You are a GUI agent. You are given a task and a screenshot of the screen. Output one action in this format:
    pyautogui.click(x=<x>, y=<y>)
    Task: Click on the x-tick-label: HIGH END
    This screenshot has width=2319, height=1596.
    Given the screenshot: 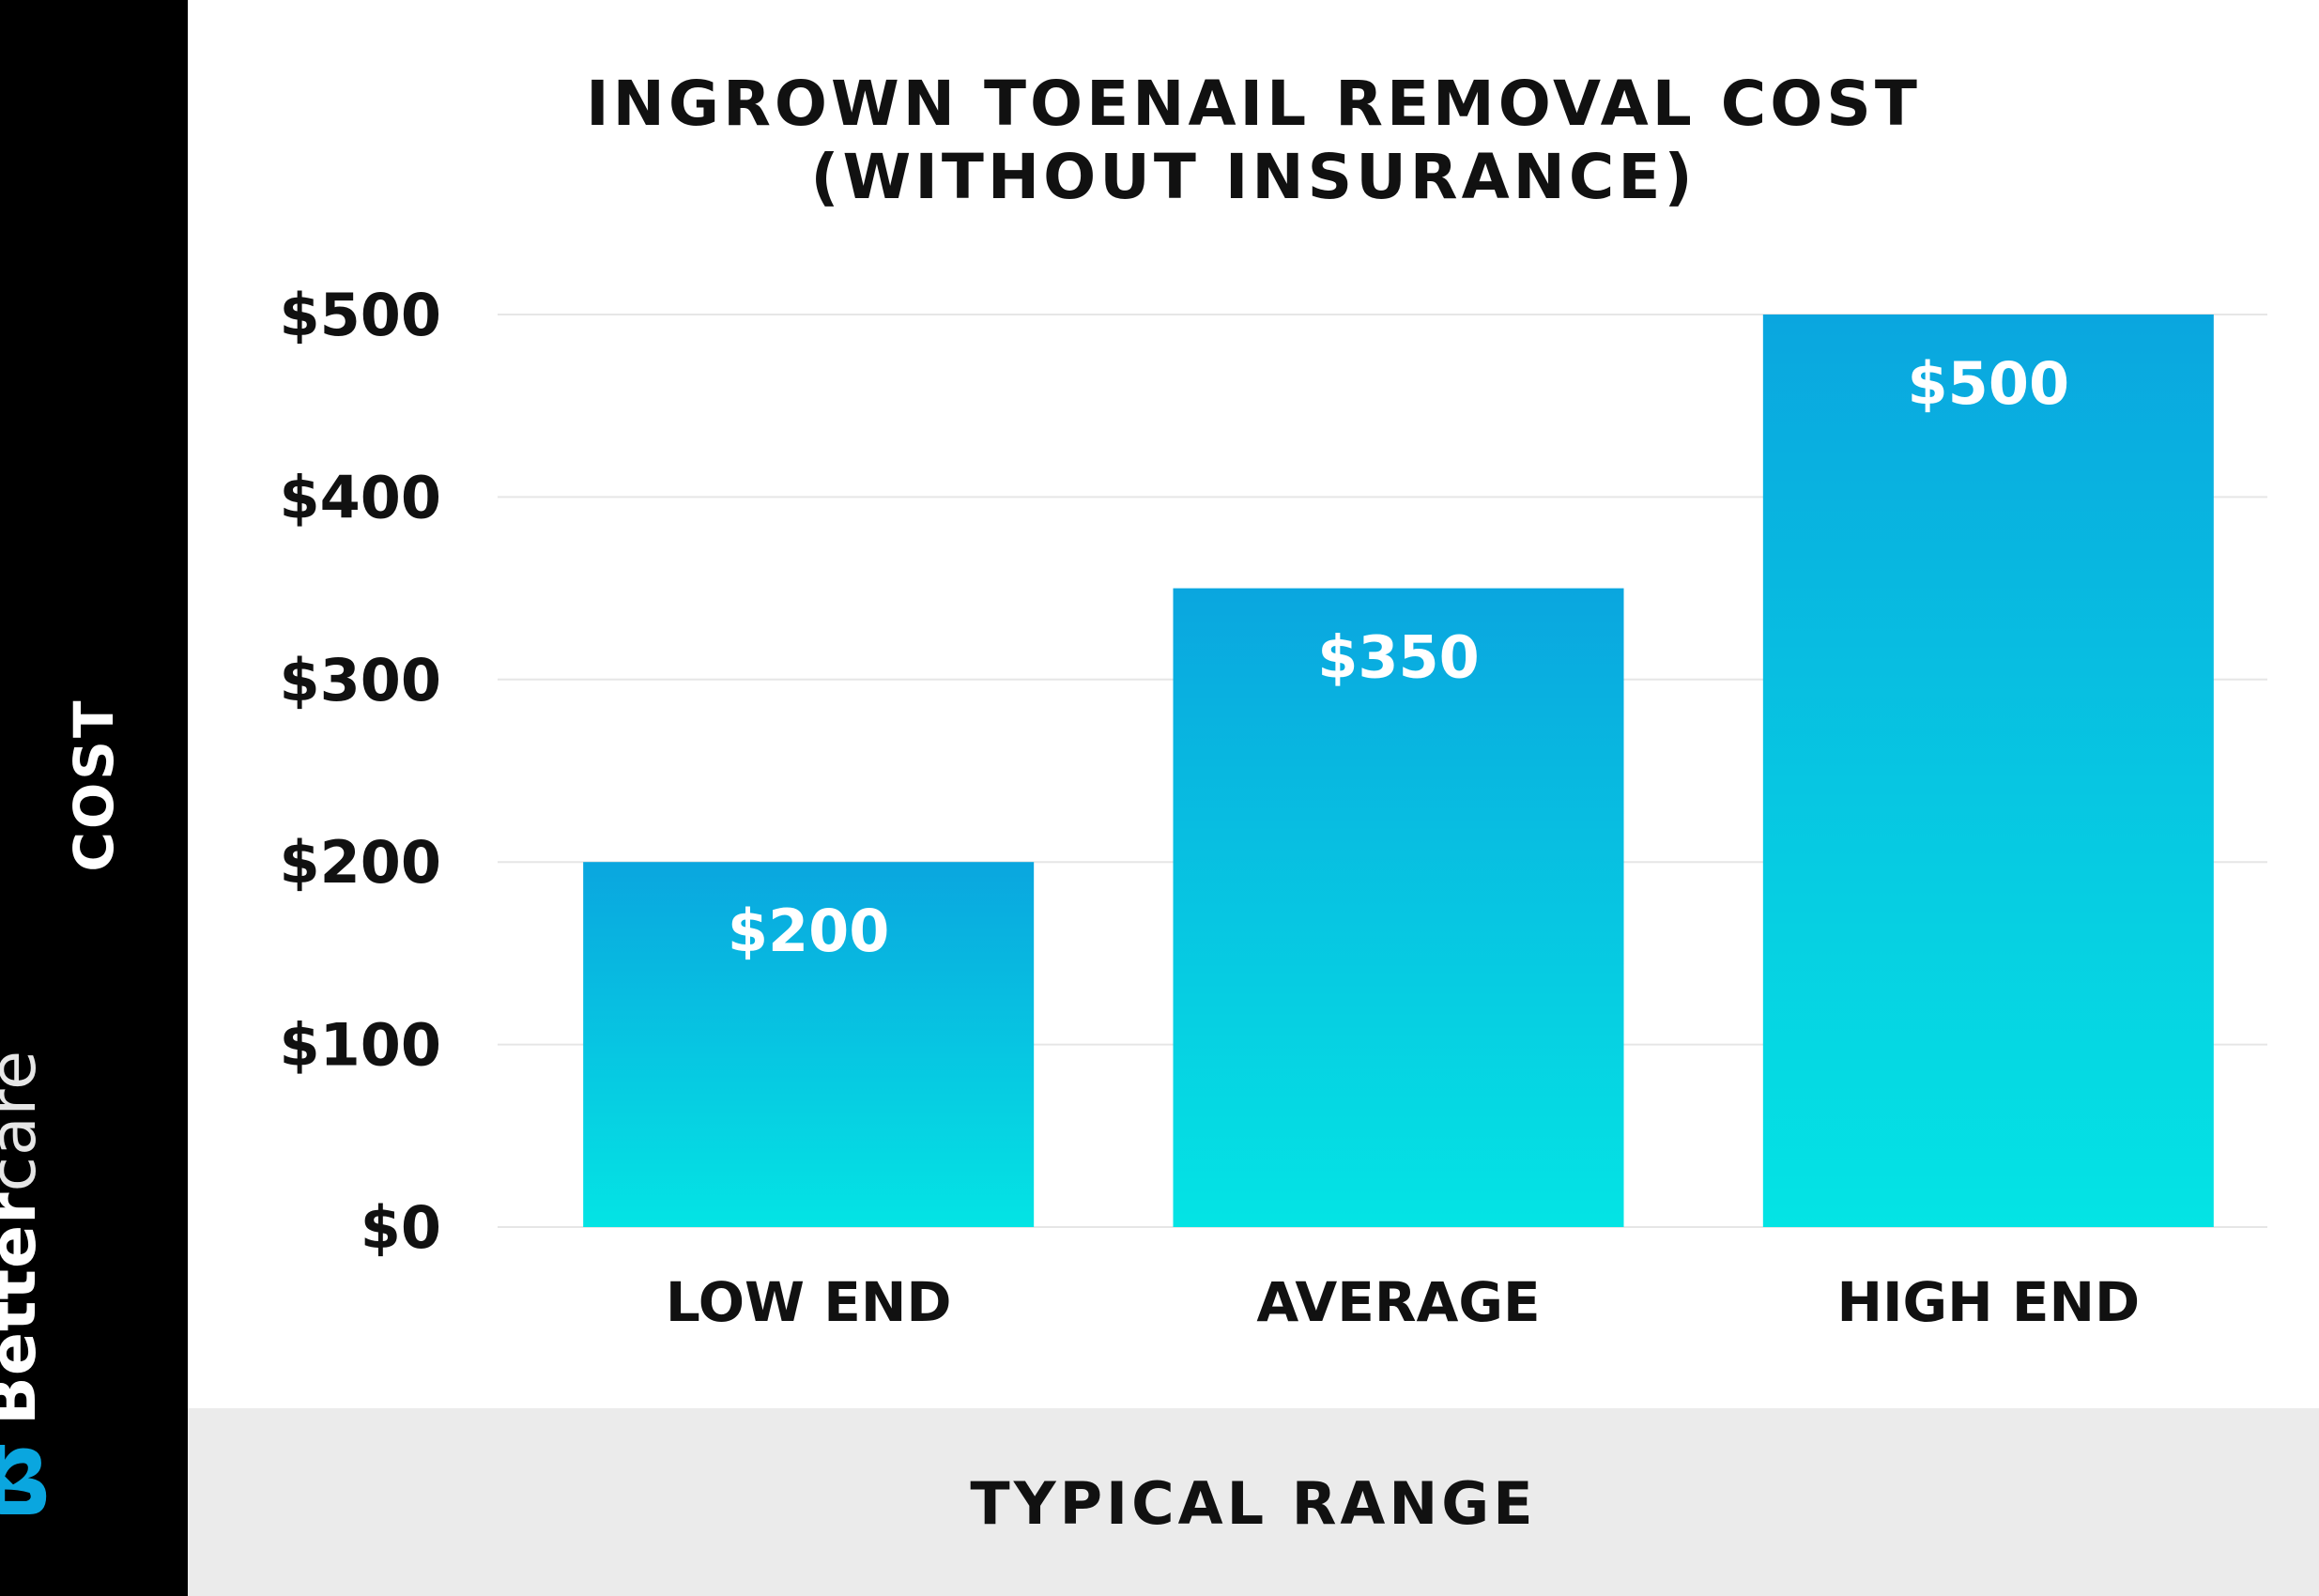 What is the action you would take?
    pyautogui.click(x=1988, y=1302)
    